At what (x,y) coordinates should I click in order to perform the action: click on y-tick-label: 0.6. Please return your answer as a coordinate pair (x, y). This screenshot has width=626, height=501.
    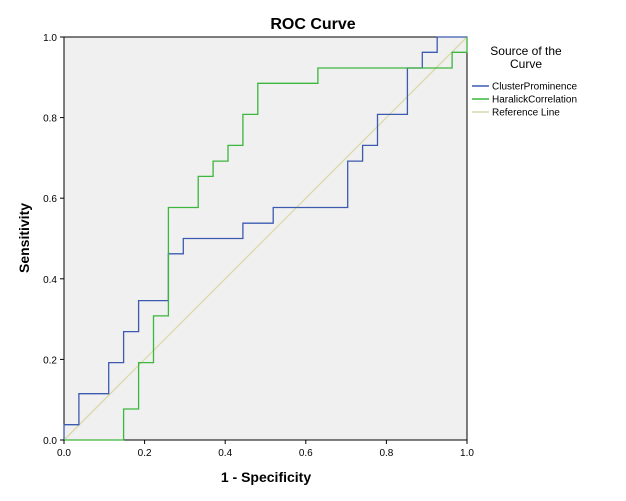
    Looking at the image, I should click on (50, 199).